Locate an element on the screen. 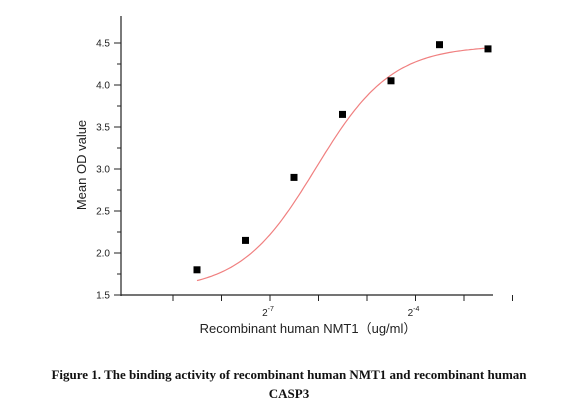  y-axis-title: Mean OD value is located at coordinates (81, 165).